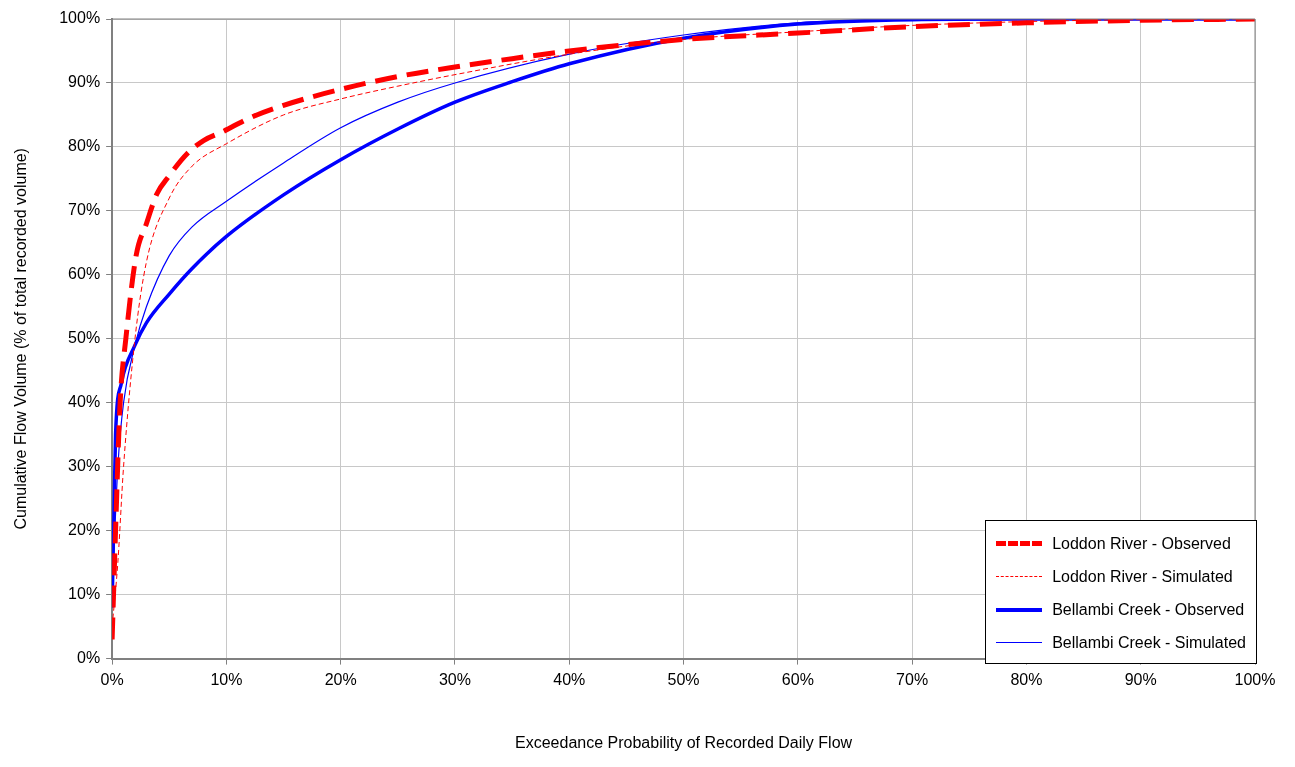 This screenshot has height=767, width=1295. Describe the element at coordinates (84, 82) in the screenshot. I see `y-tick-label: 90%` at that location.